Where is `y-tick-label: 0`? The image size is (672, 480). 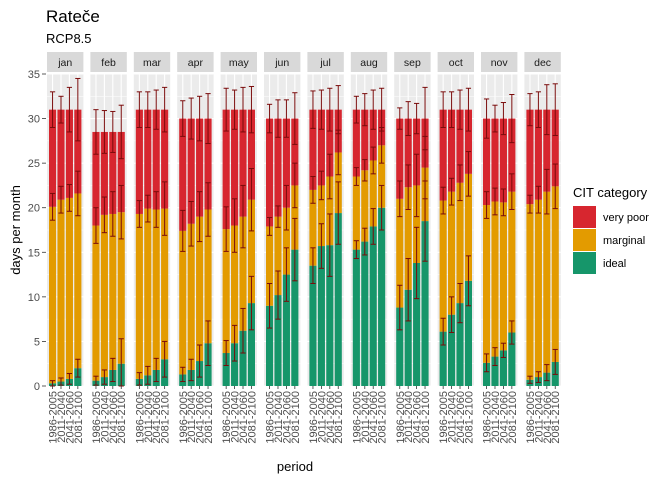 y-tick-label: 0 is located at coordinates (37, 387).